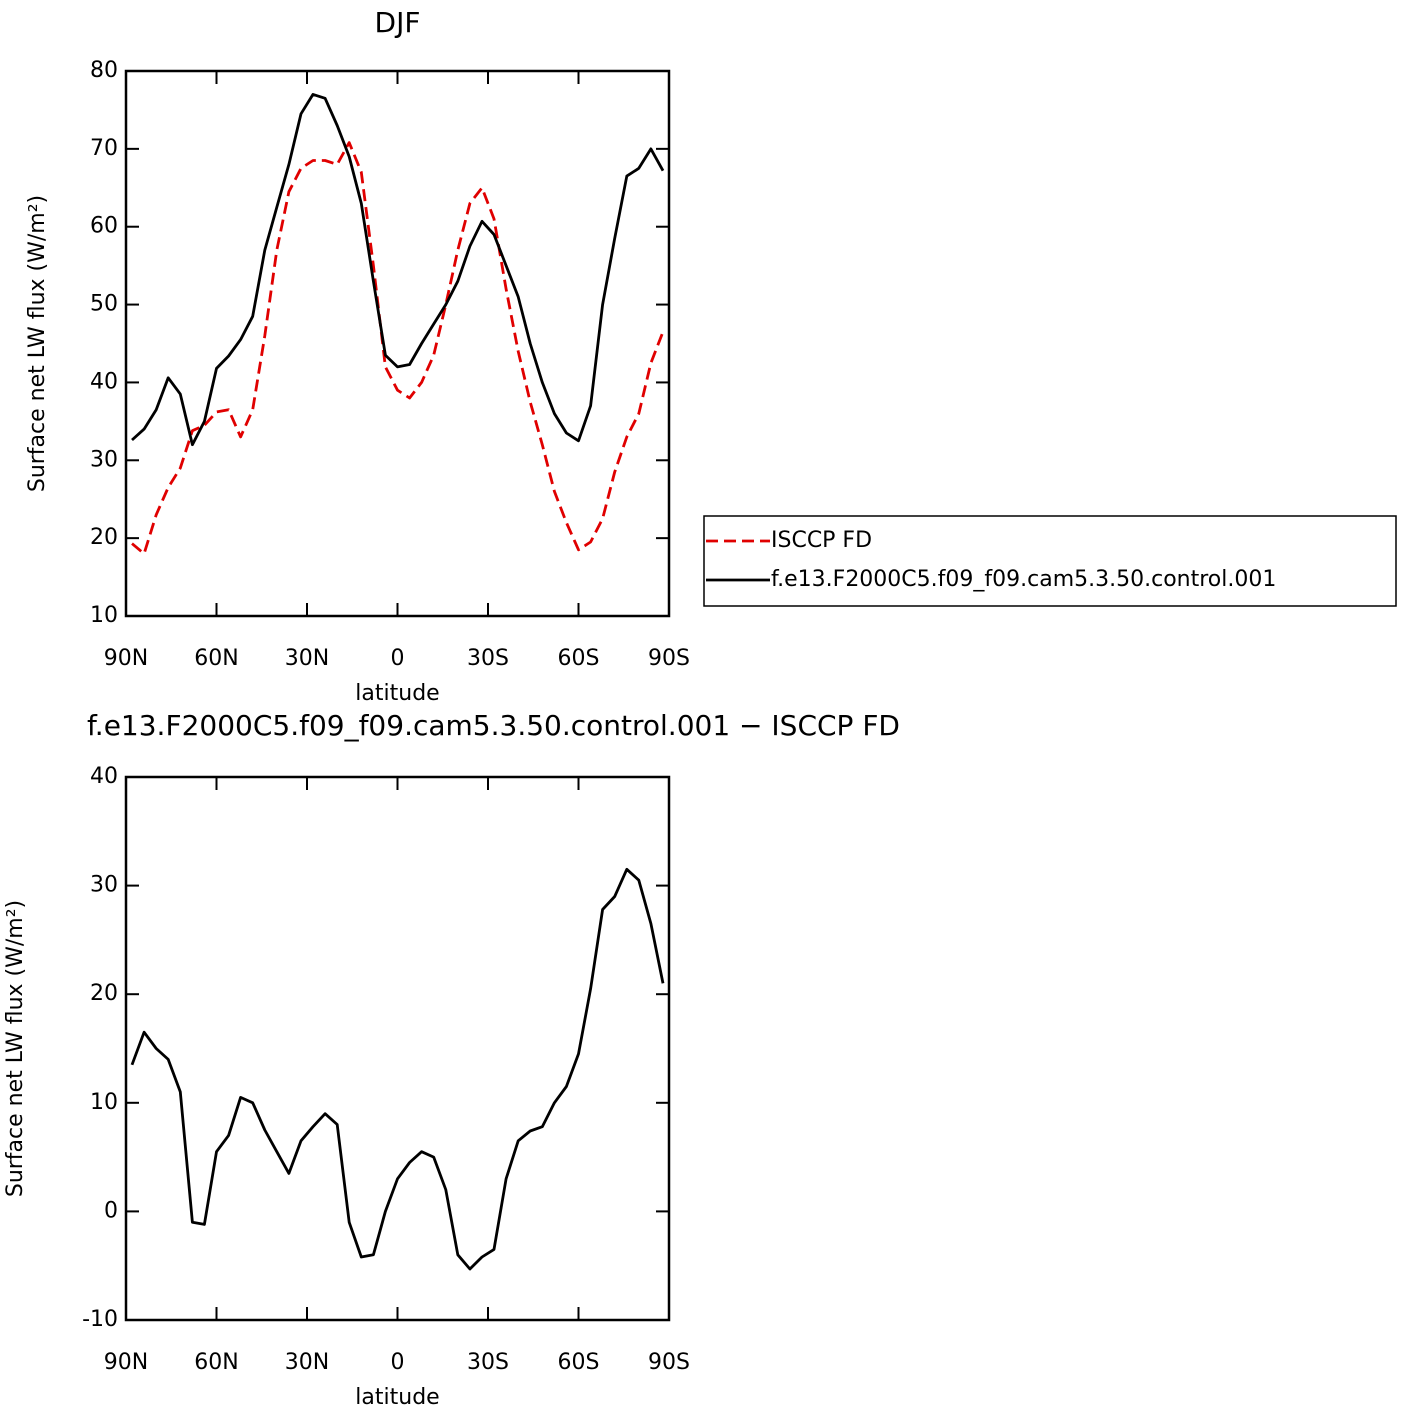 This screenshot has height=1419, width=1419. What do you see at coordinates (1050, 561) in the screenshot?
I see `legend-box` at bounding box center [1050, 561].